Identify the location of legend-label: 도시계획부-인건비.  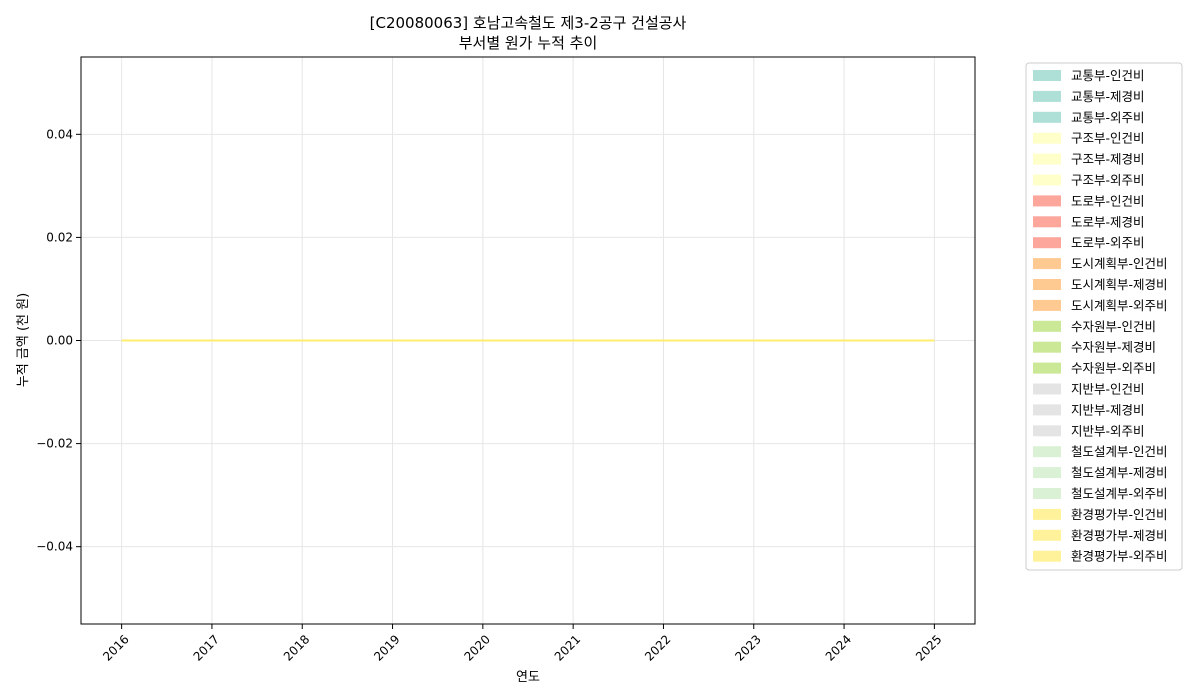
(1119, 263).